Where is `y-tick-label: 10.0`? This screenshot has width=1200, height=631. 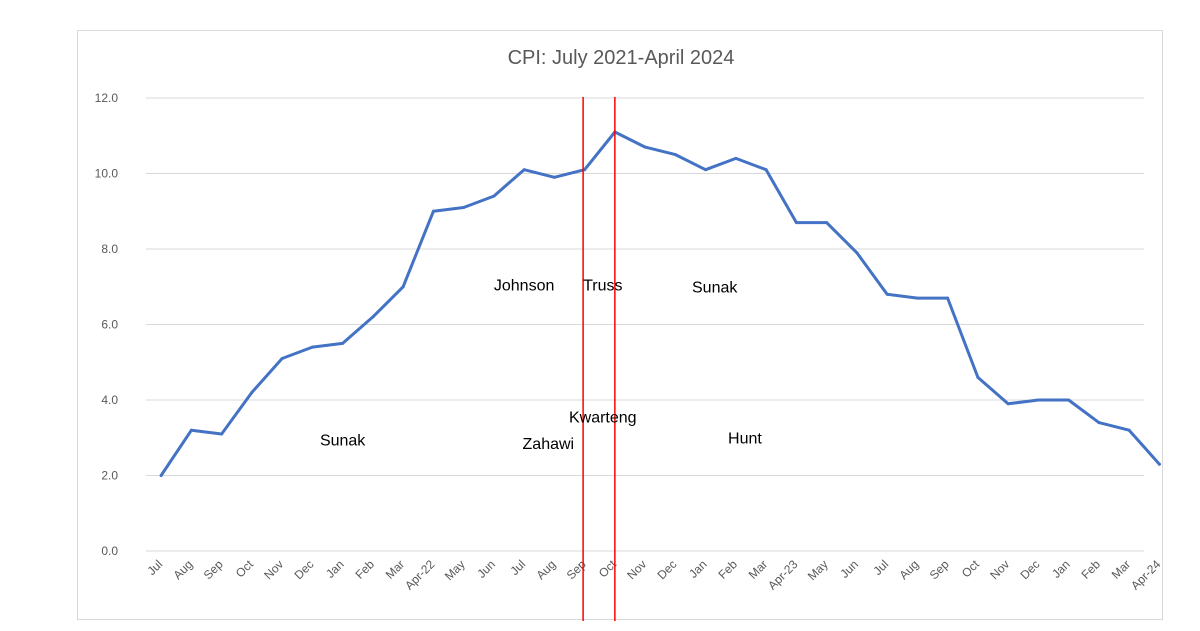
y-tick-label: 10.0 is located at coordinates (107, 174).